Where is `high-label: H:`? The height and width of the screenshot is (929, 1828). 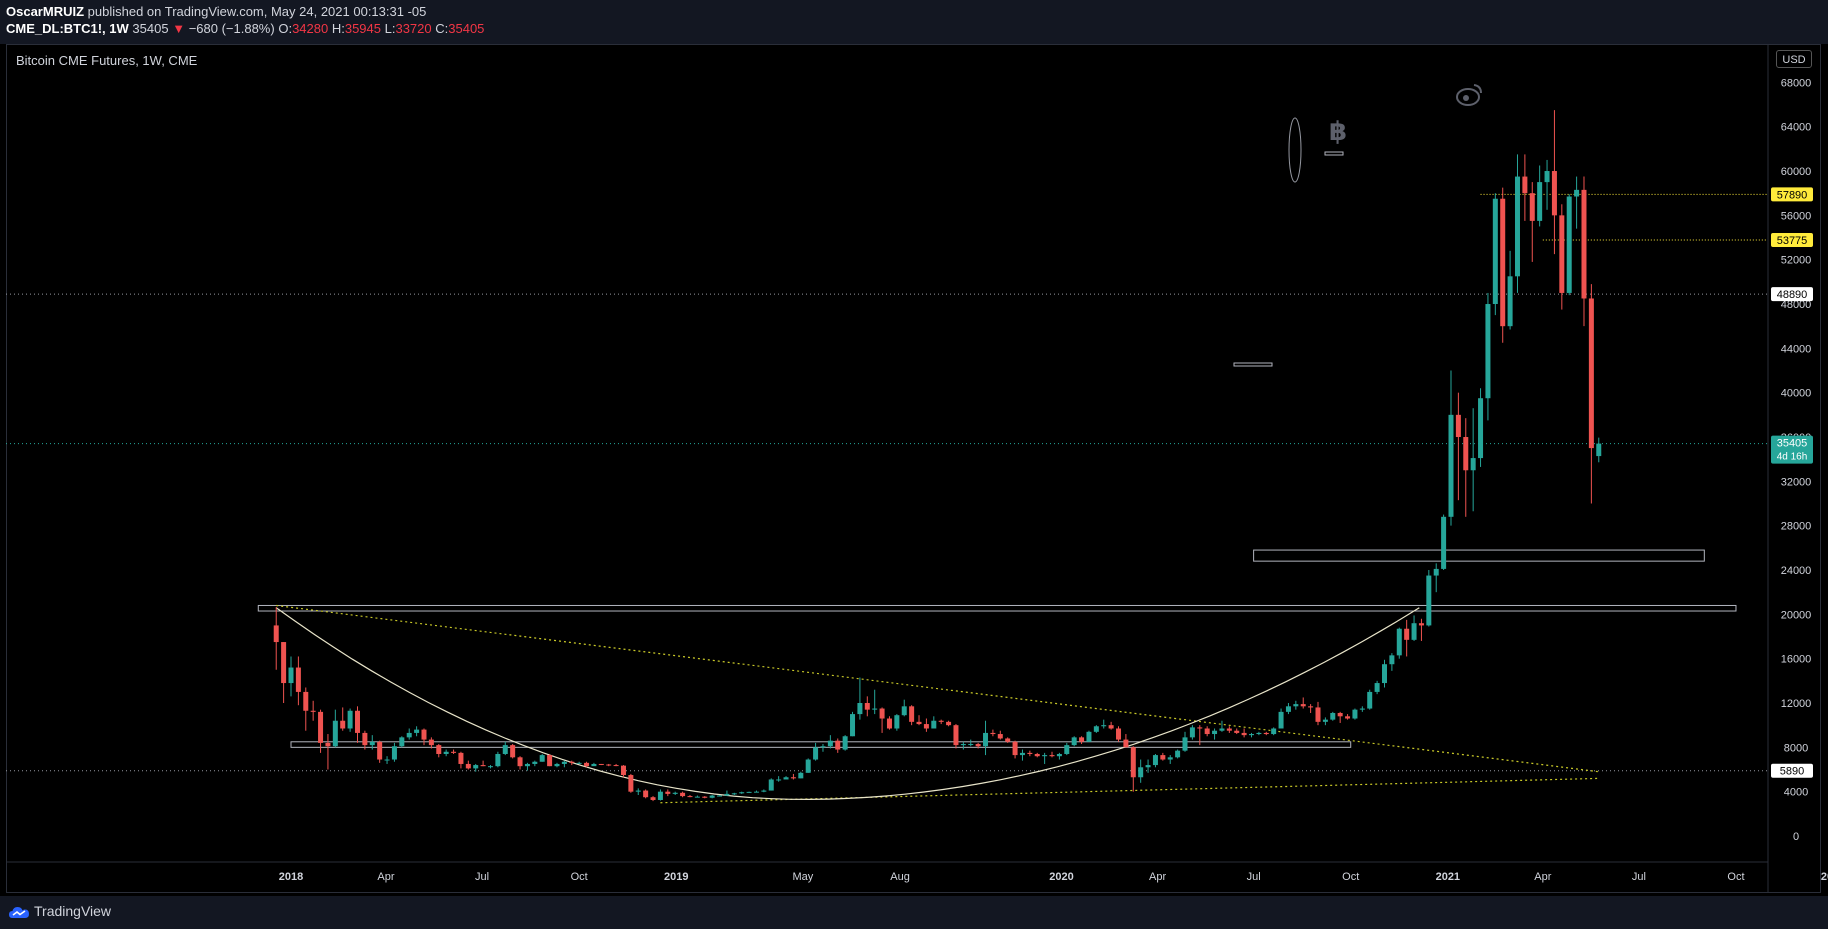
high-label: H: is located at coordinates (338, 28).